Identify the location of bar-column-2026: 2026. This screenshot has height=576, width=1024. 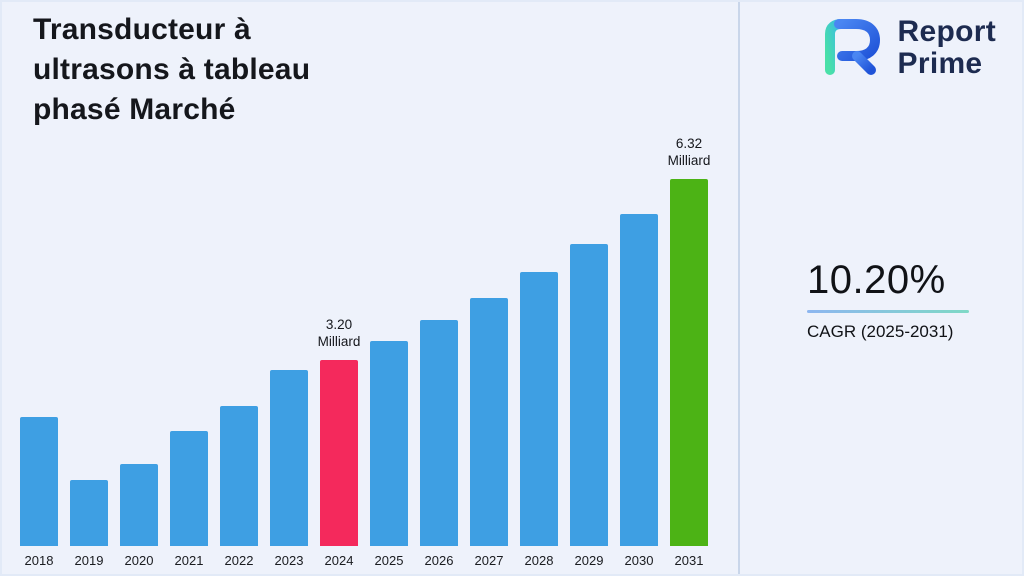
(439, 444).